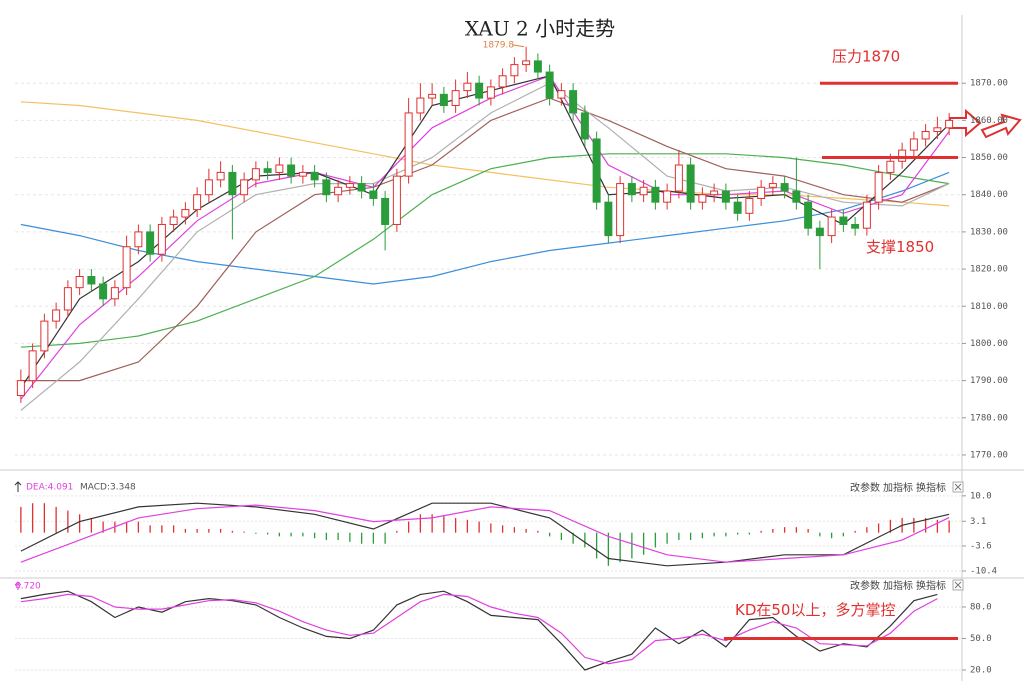  Describe the element at coordinates (981, 496) in the screenshot. I see `y-tick-label: 10.0` at that location.